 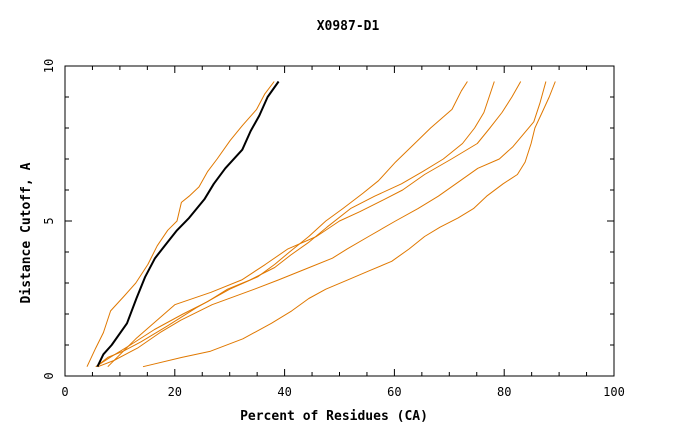 What do you see at coordinates (504, 392) in the screenshot?
I see `x-tick-label: 80` at bounding box center [504, 392].